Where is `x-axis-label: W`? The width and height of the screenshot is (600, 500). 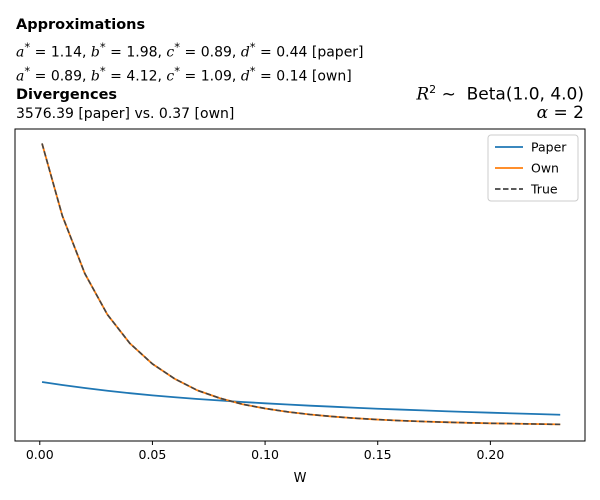
x-axis-label: W is located at coordinates (300, 478).